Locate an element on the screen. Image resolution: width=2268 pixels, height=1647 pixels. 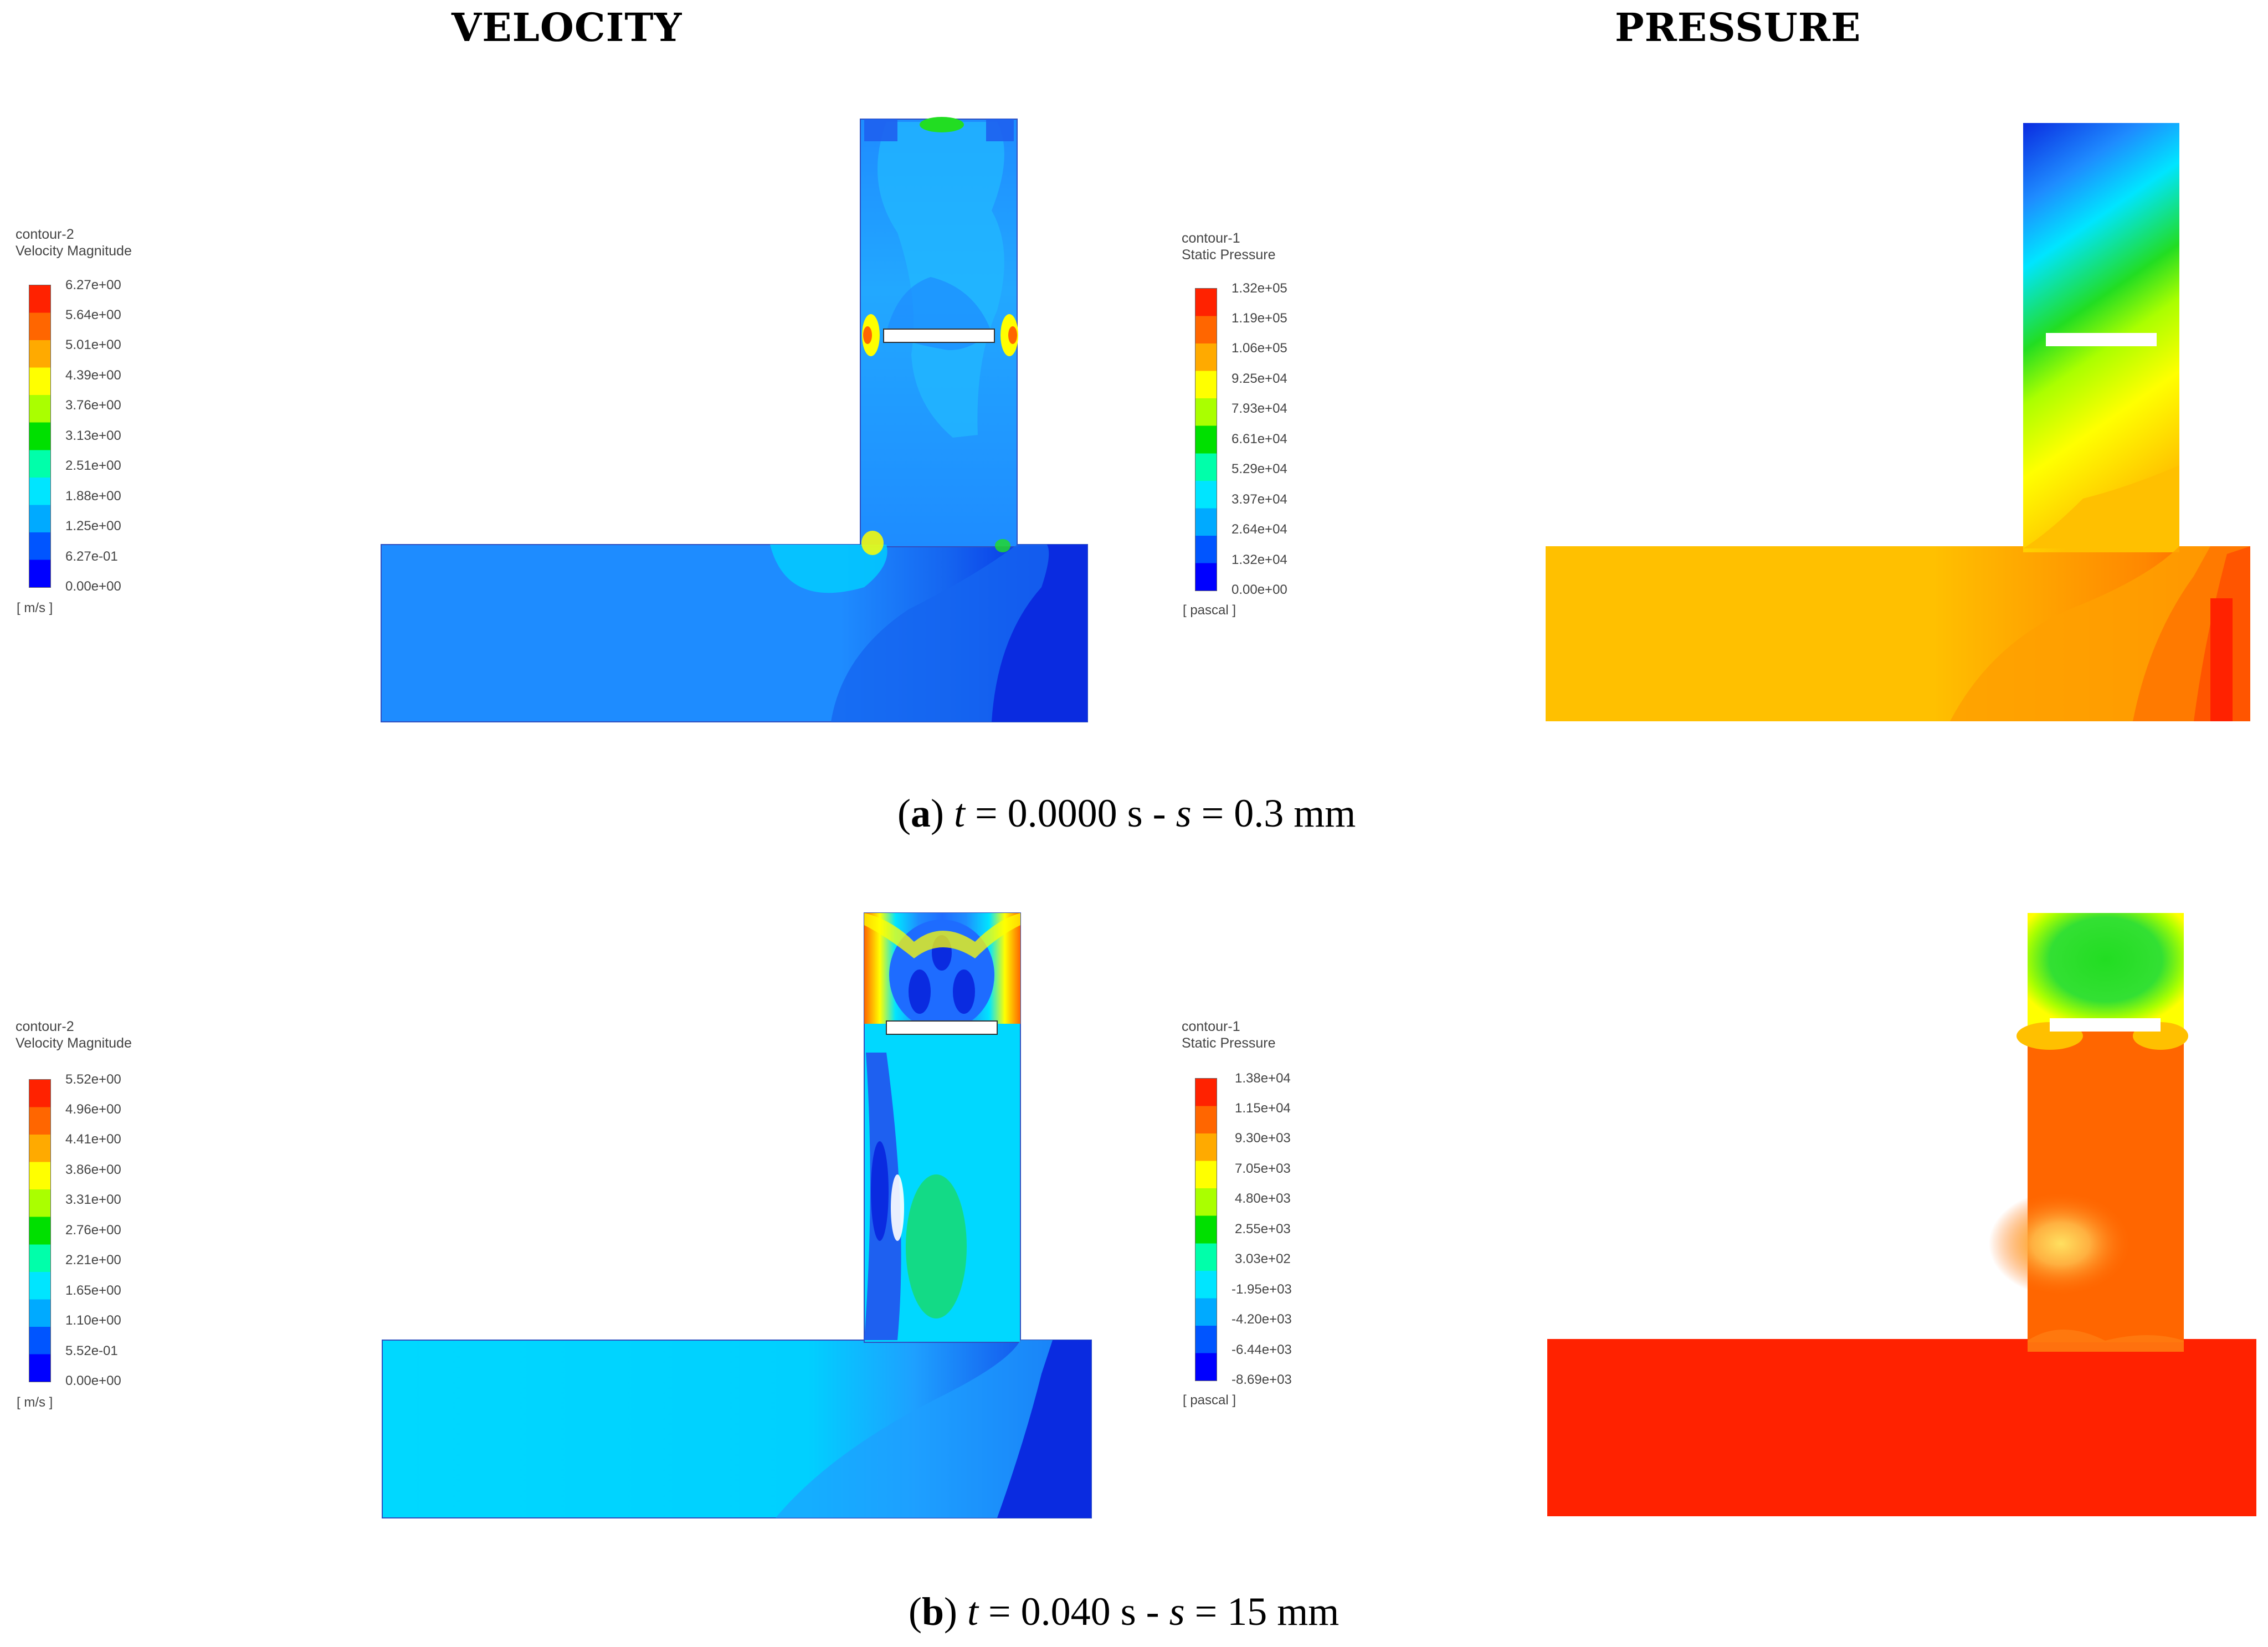
caption-a: (a) t = 0.0000 s - s = 0.3 mm is located at coordinates (1126, 813).